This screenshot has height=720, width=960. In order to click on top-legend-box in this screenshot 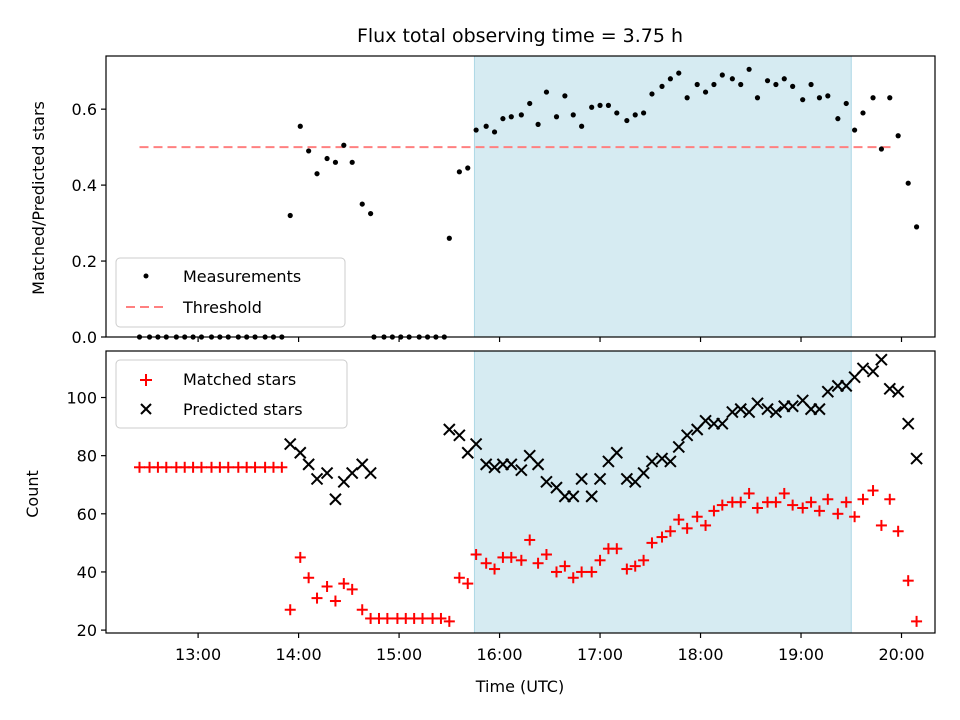, I will do `click(230, 292)`.